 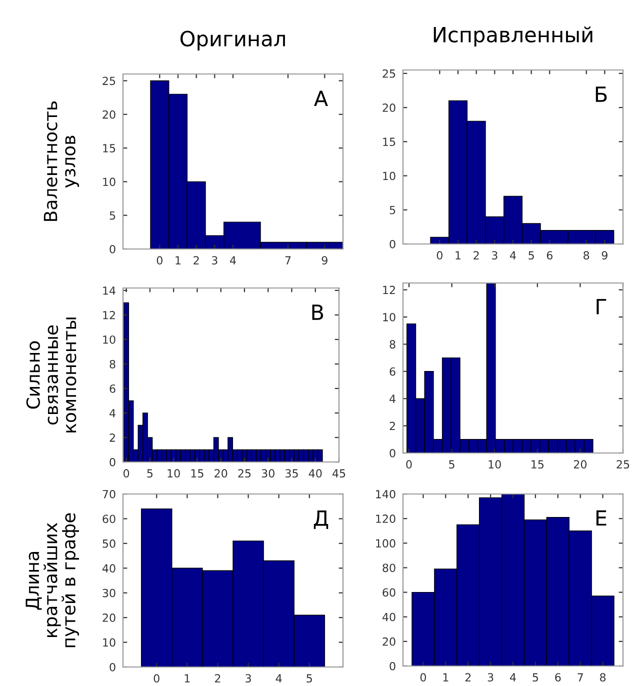 I want to click on y-tick-label: 140, so click(x=386, y=494).